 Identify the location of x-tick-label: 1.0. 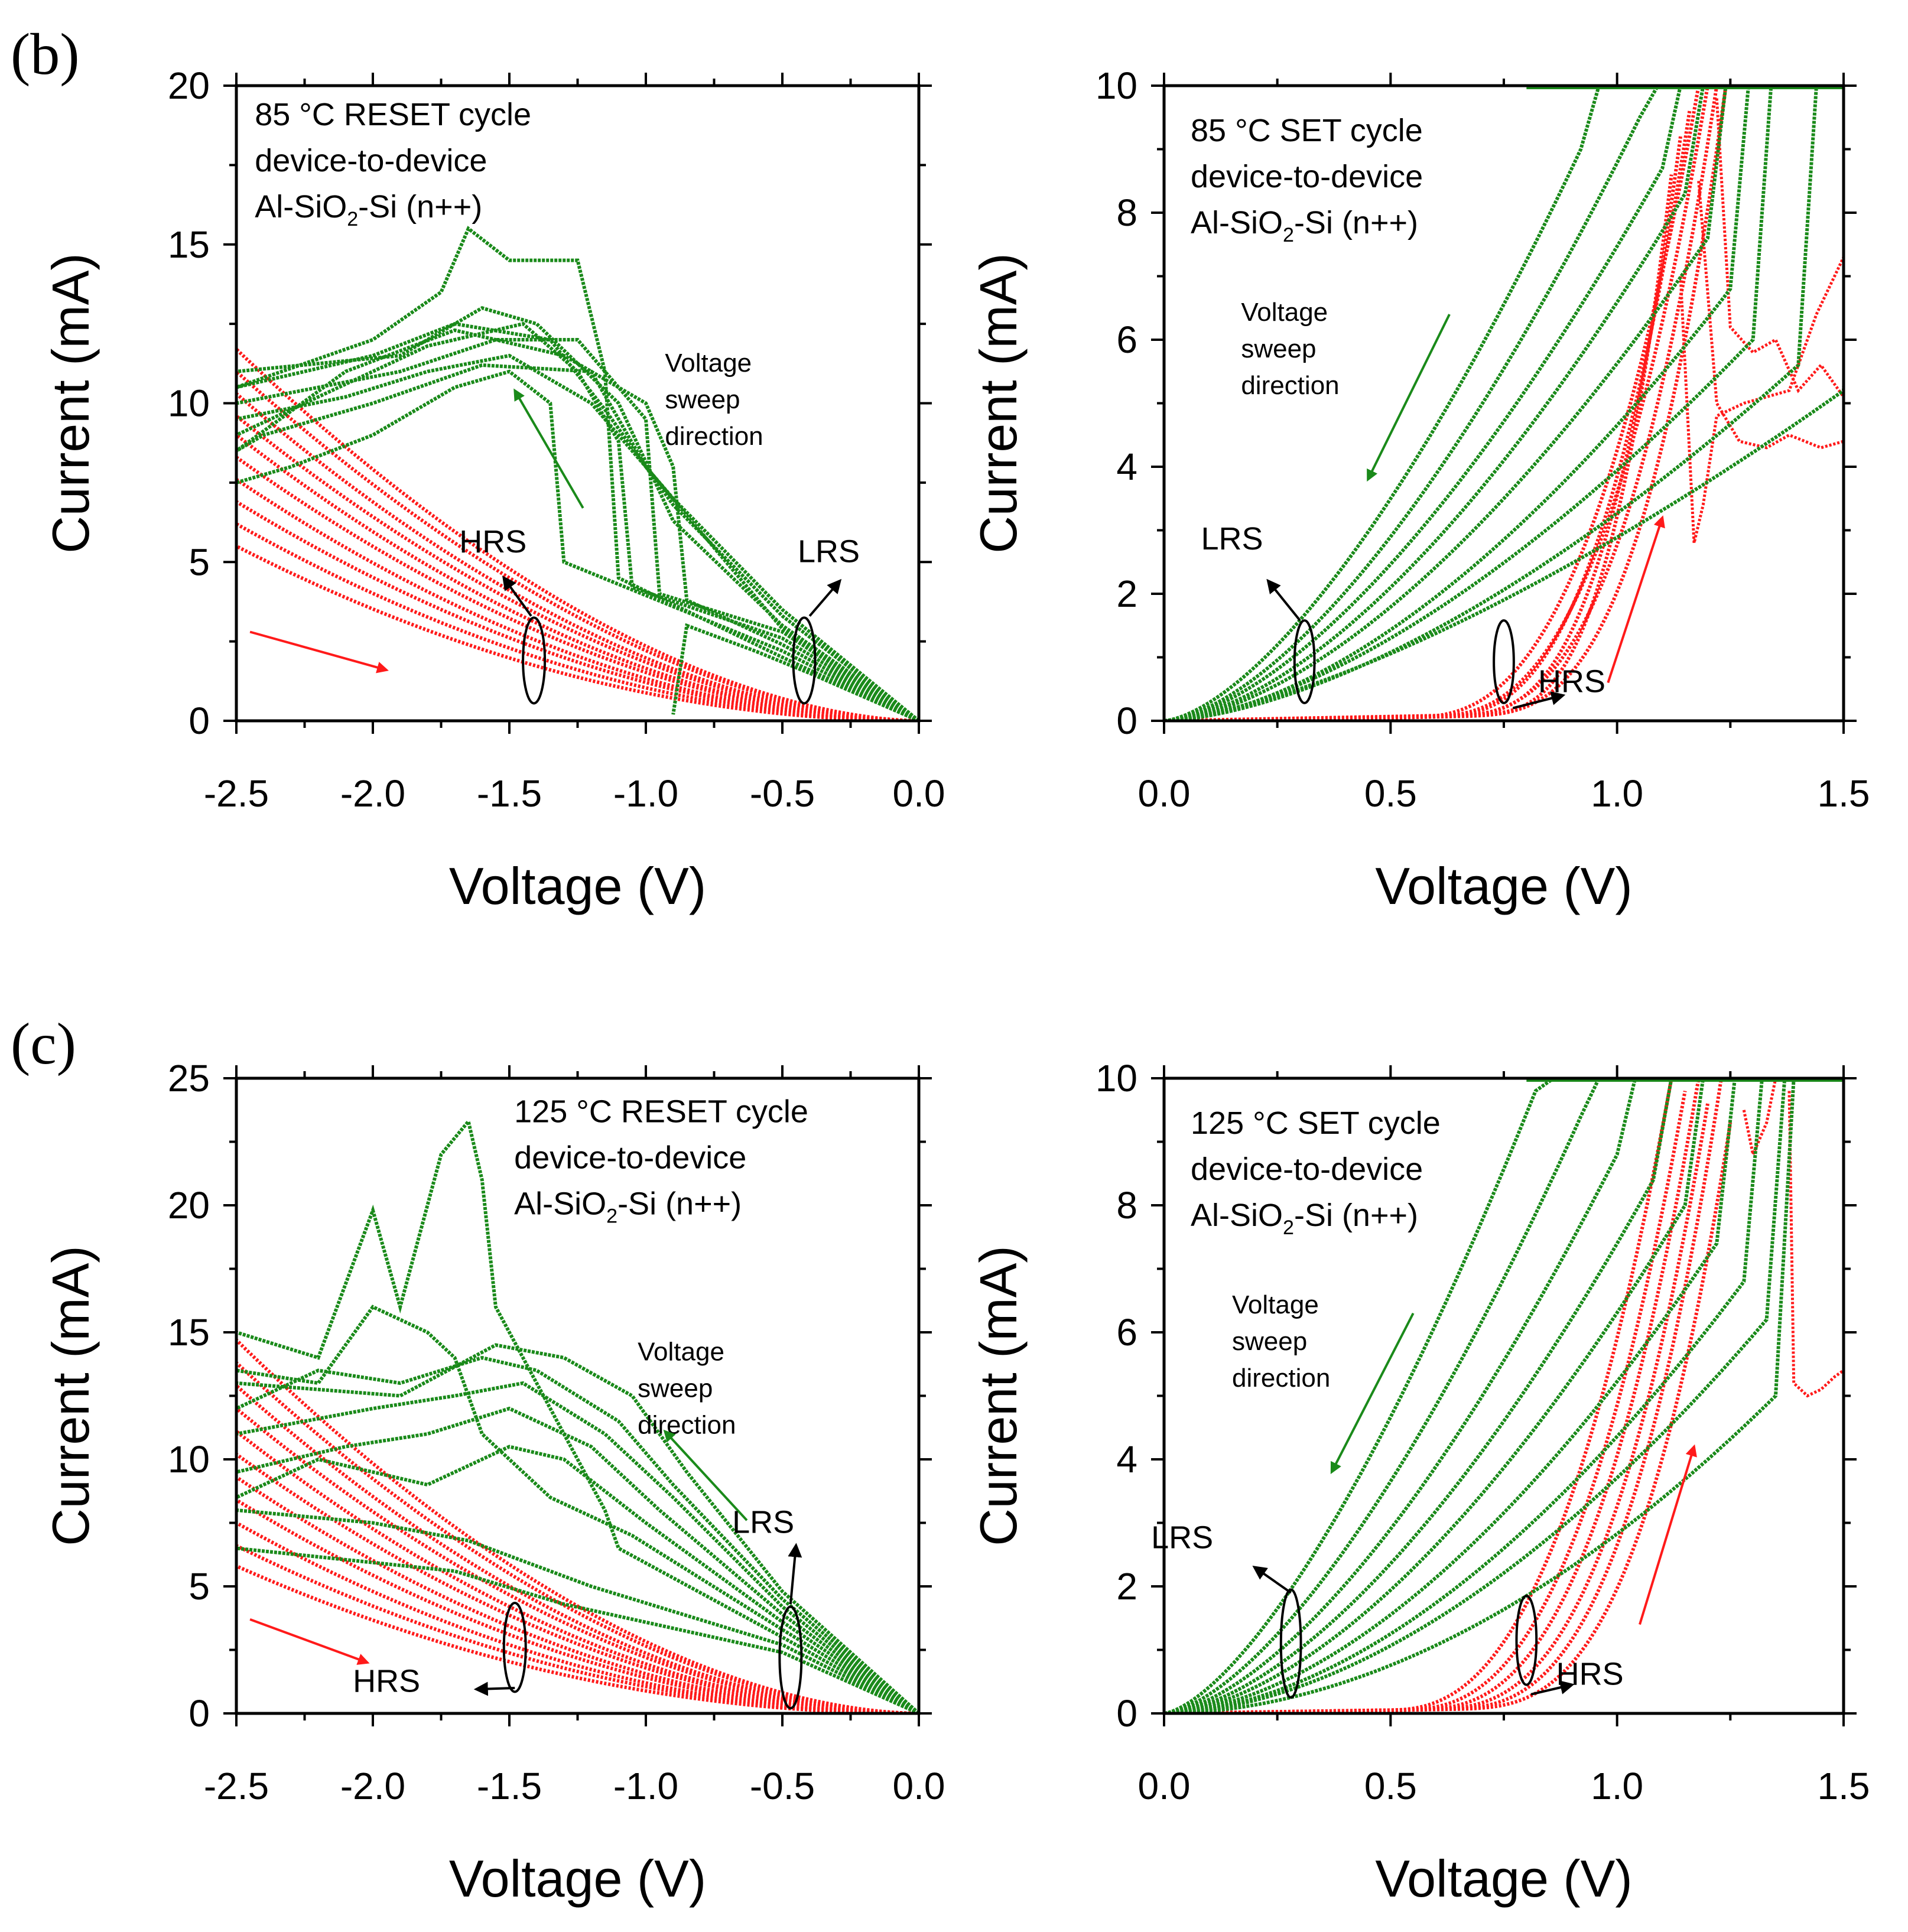
(1617, 793).